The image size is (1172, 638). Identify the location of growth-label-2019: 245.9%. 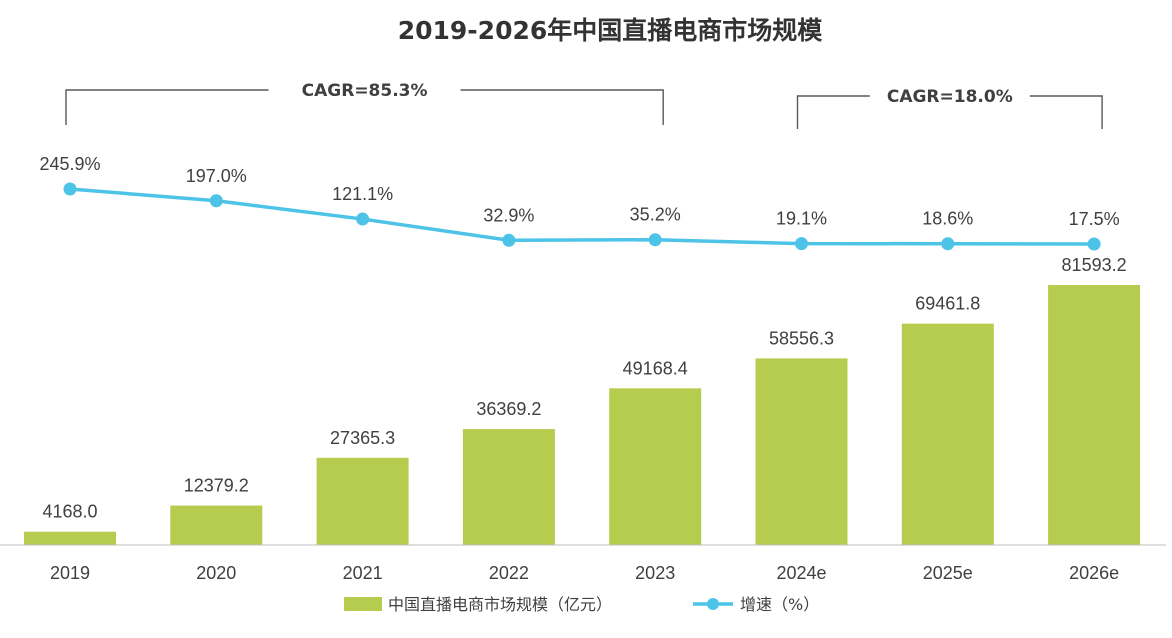
(69, 164).